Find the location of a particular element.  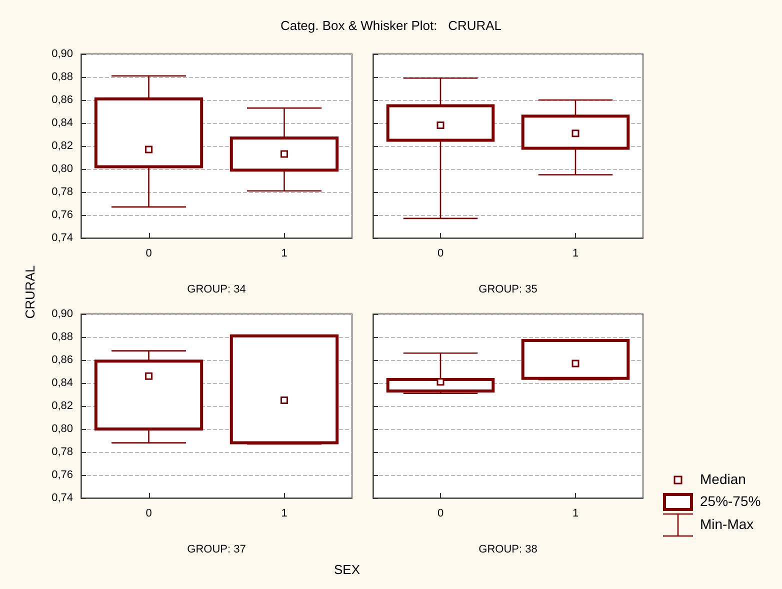

text: Median is located at coordinates (723, 479).